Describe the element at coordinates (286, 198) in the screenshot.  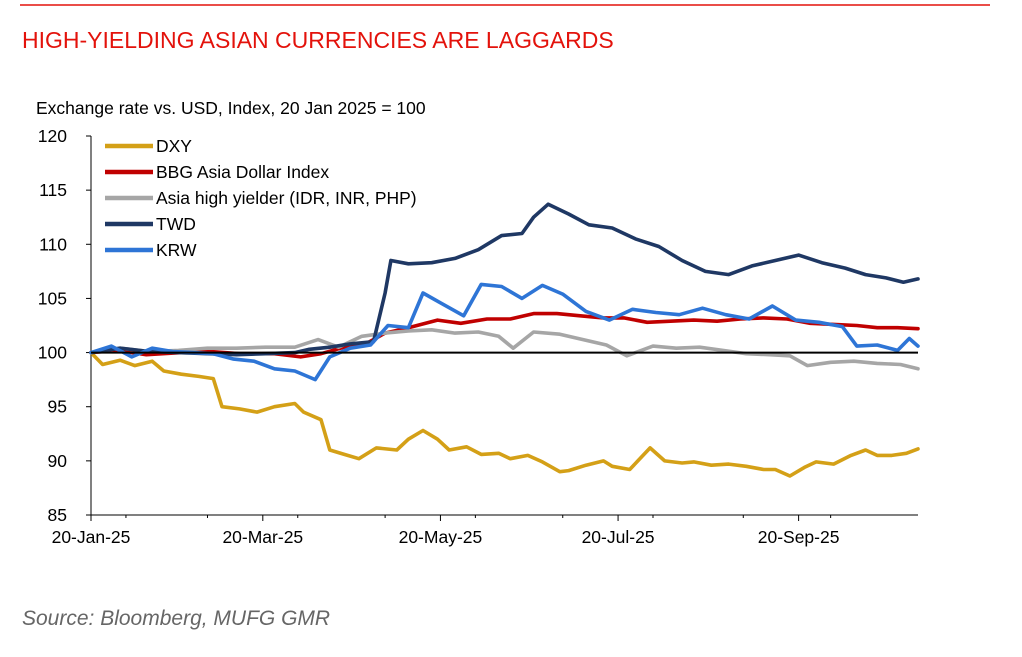
I see `legend-label: Asia high yielder (IDR, INR, PHP)` at that location.